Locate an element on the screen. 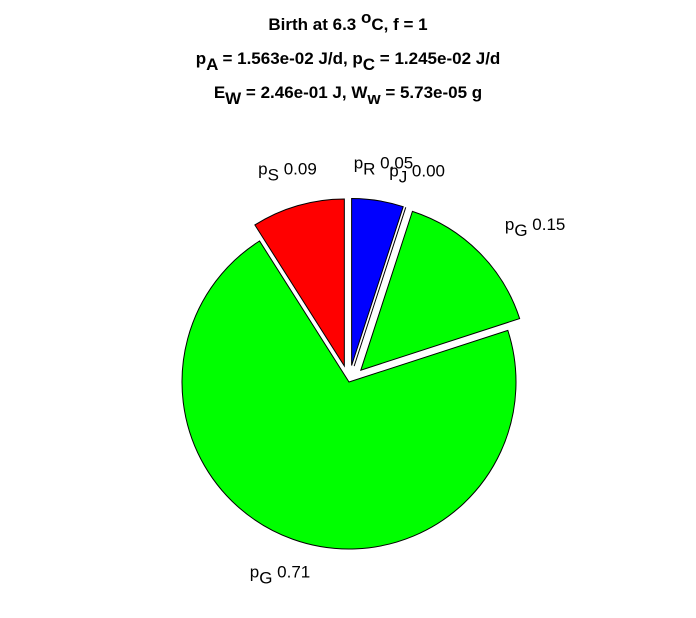  text-run: Birth at 6.3 is located at coordinates (314, 24).